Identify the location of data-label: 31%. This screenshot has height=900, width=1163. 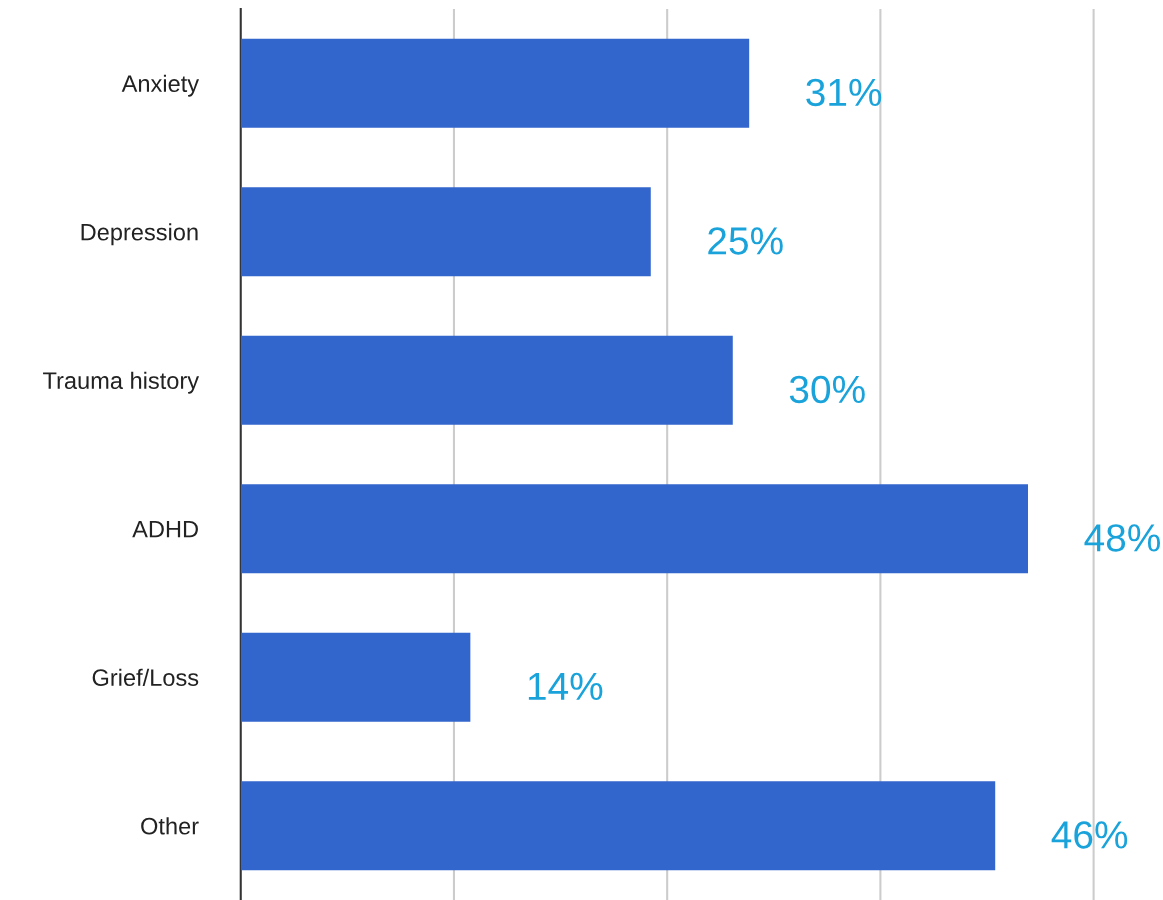
(844, 92).